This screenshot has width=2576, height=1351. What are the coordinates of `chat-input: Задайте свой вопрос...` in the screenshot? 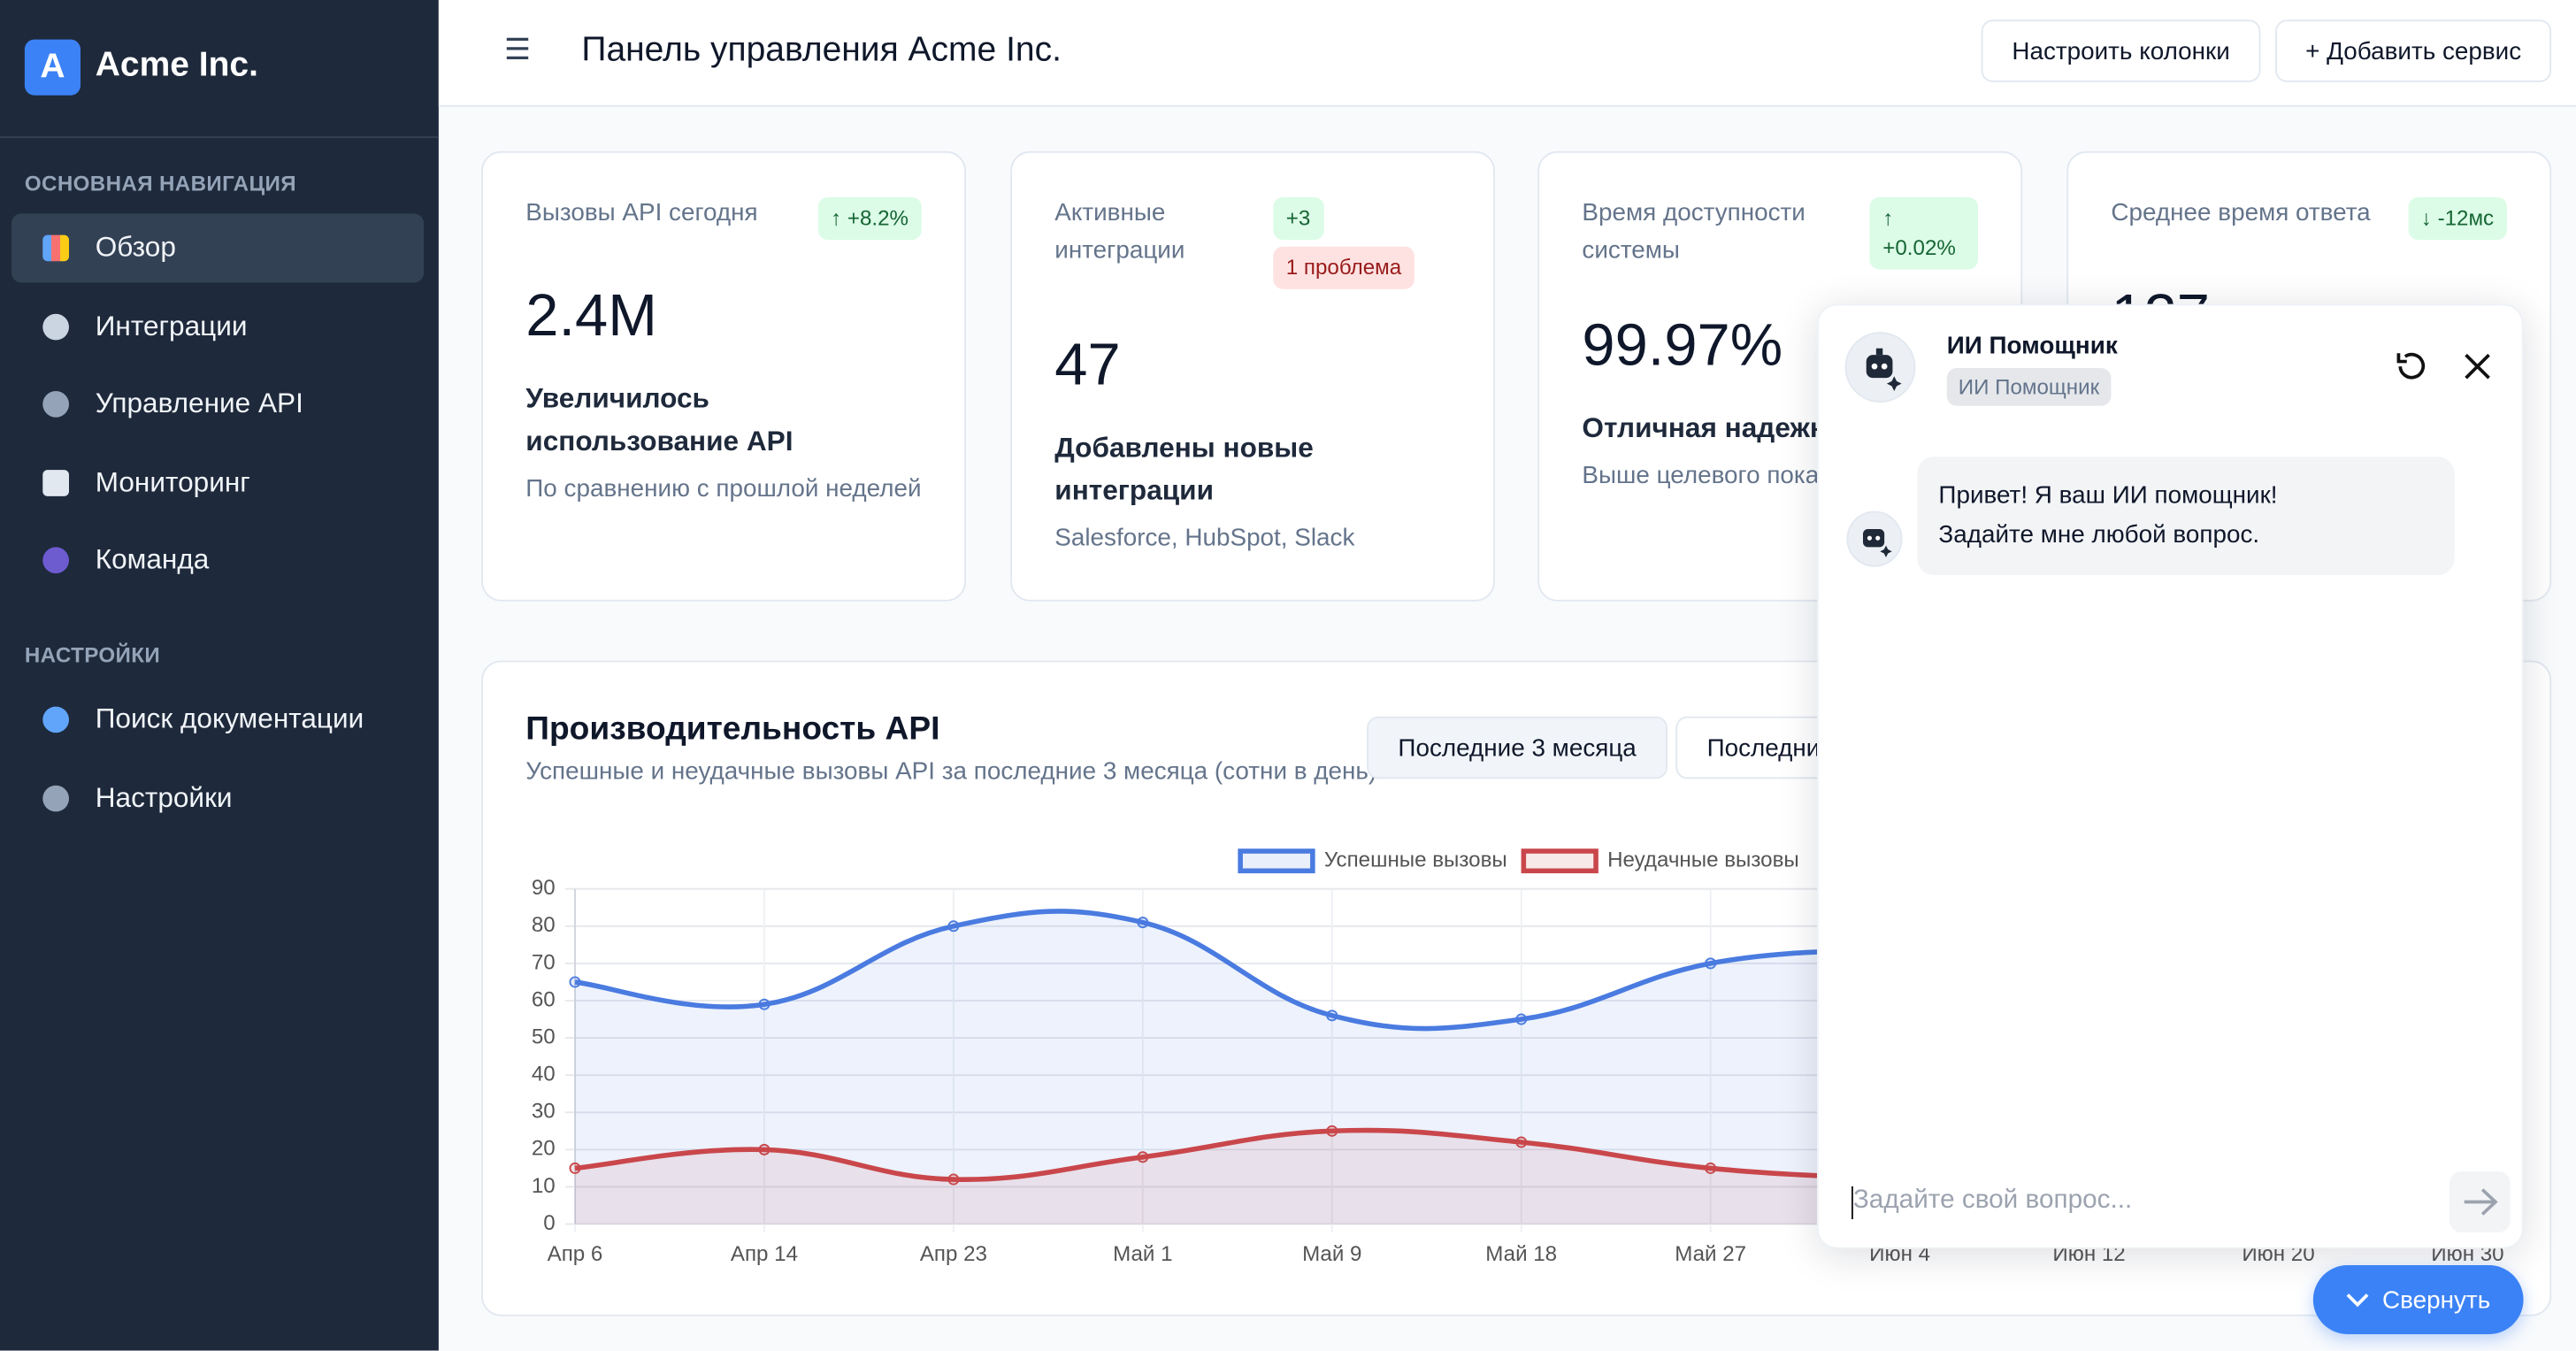 It's located at (1992, 1200).